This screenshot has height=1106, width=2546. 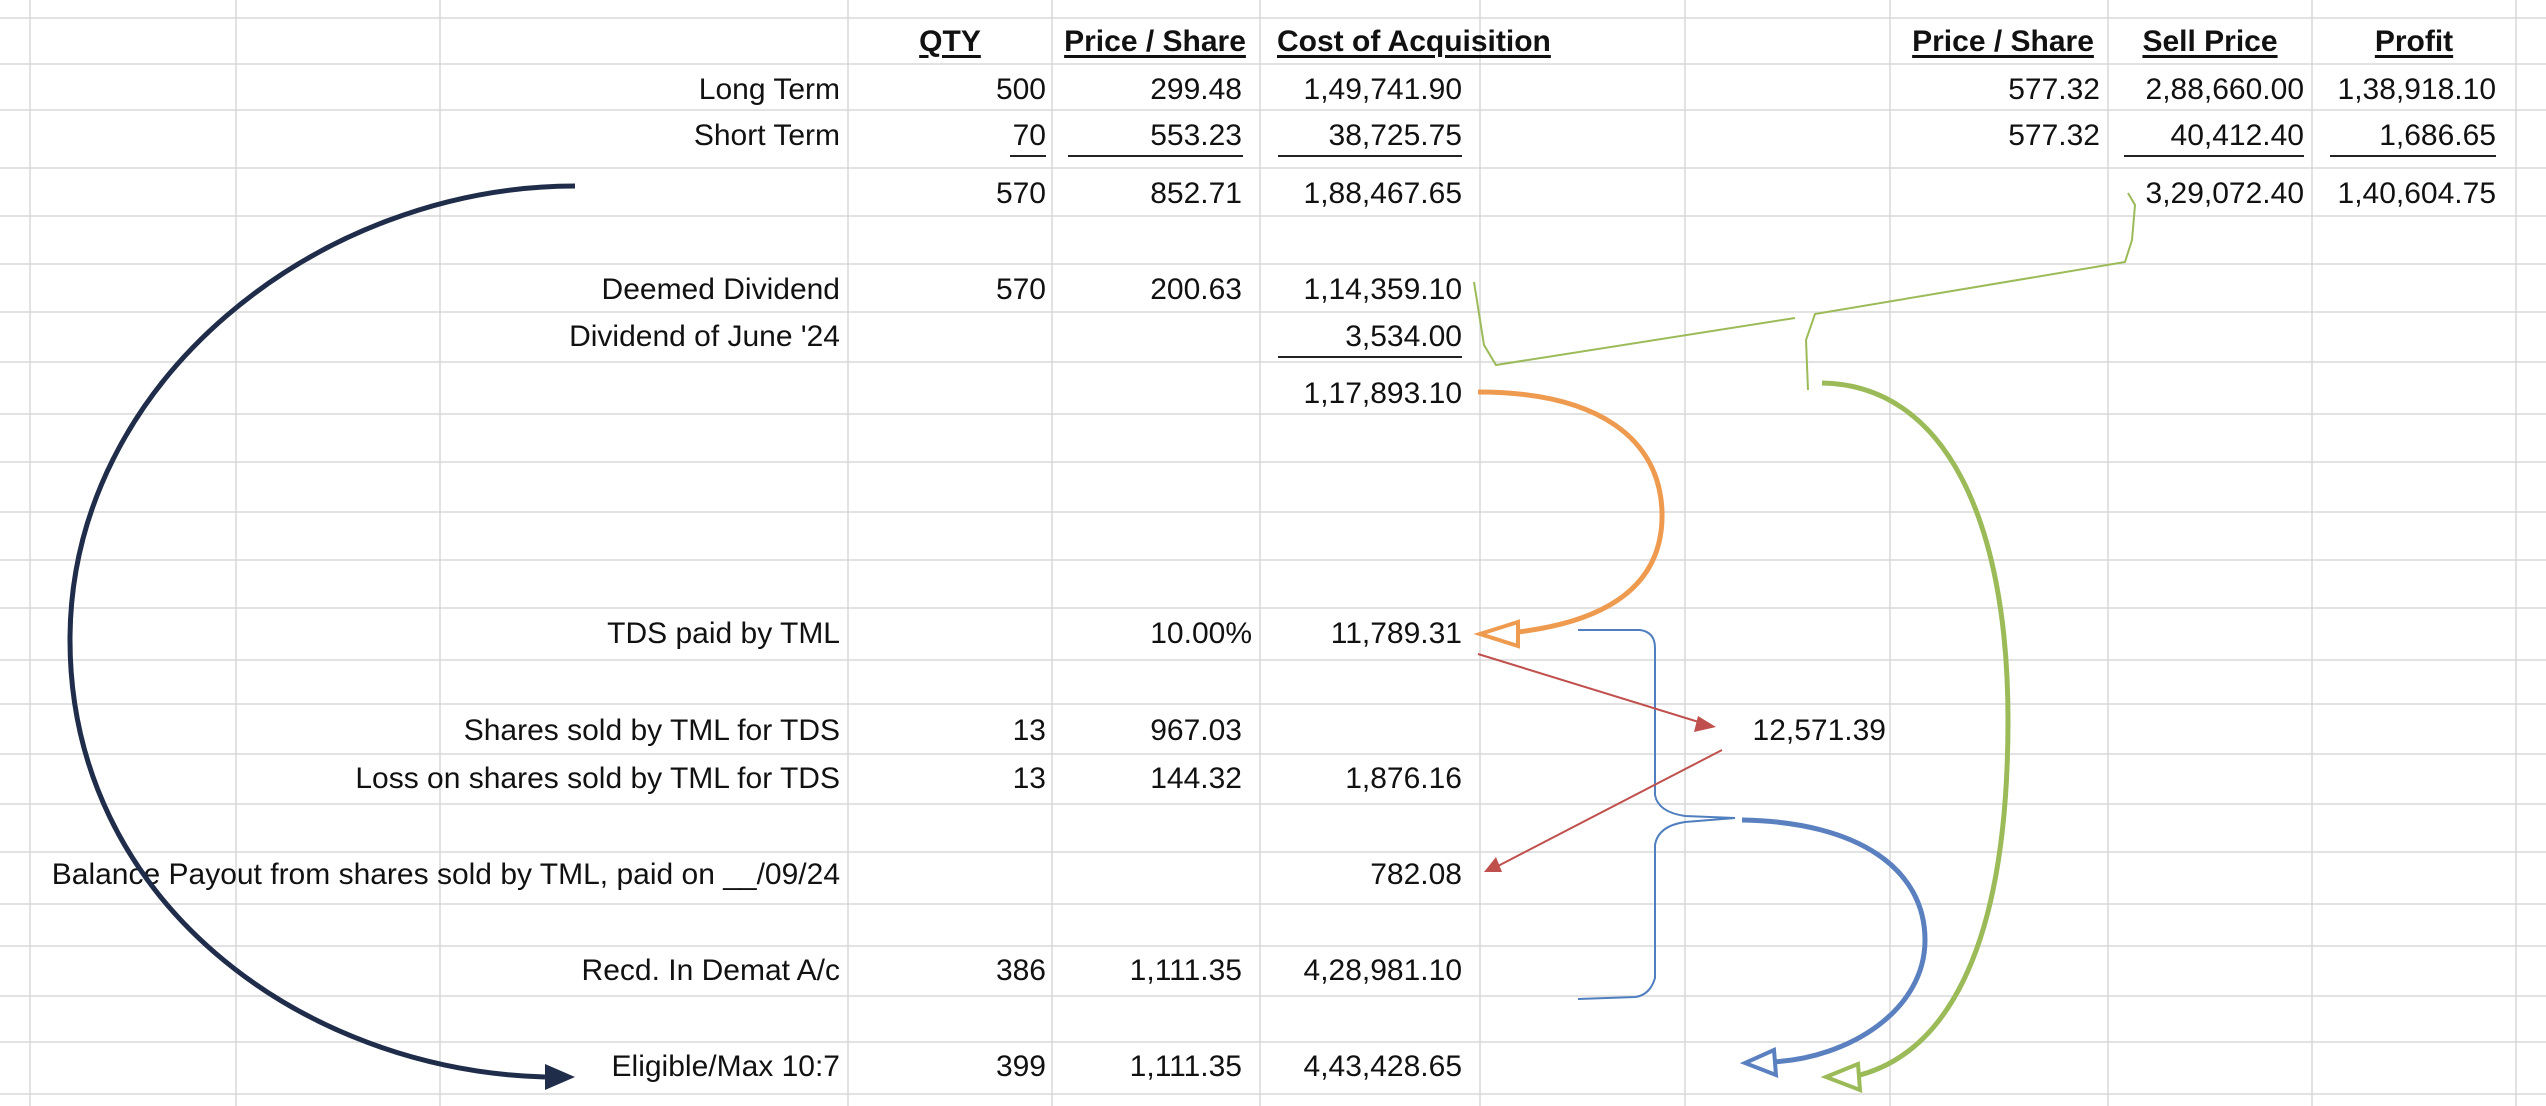 What do you see at coordinates (651, 730) in the screenshot?
I see `label-shares-sold: Shares sold by TML for TDS` at bounding box center [651, 730].